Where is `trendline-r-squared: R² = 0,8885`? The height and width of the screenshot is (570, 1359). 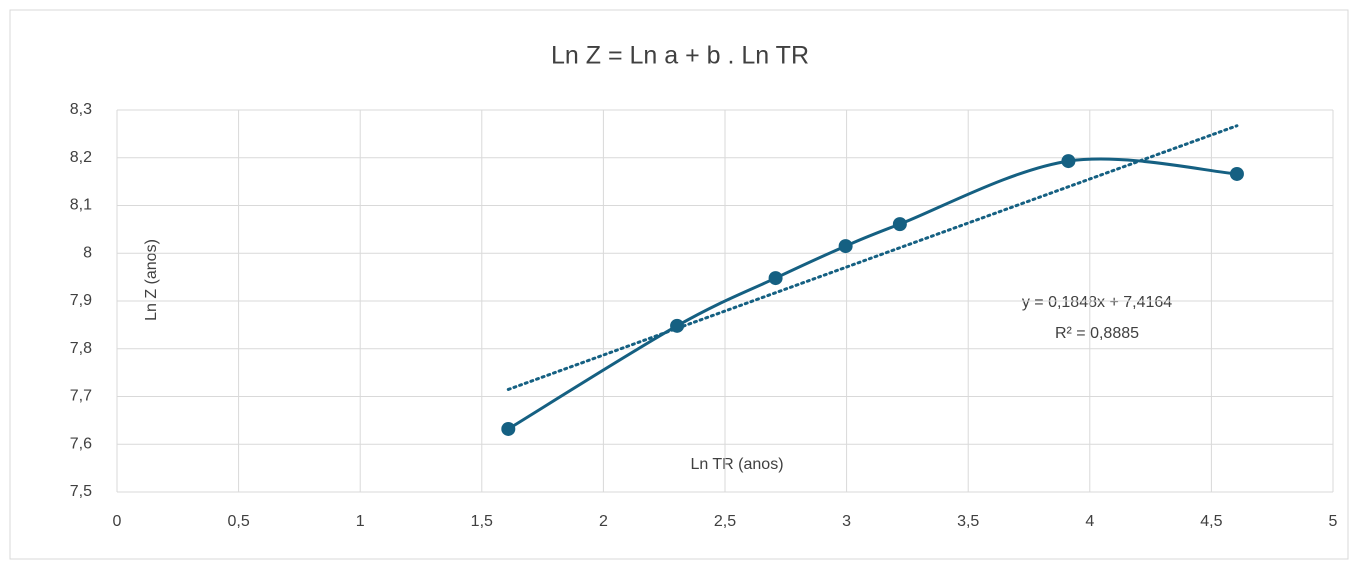
trendline-r-squared: R² = 0,8885 is located at coordinates (1097, 333).